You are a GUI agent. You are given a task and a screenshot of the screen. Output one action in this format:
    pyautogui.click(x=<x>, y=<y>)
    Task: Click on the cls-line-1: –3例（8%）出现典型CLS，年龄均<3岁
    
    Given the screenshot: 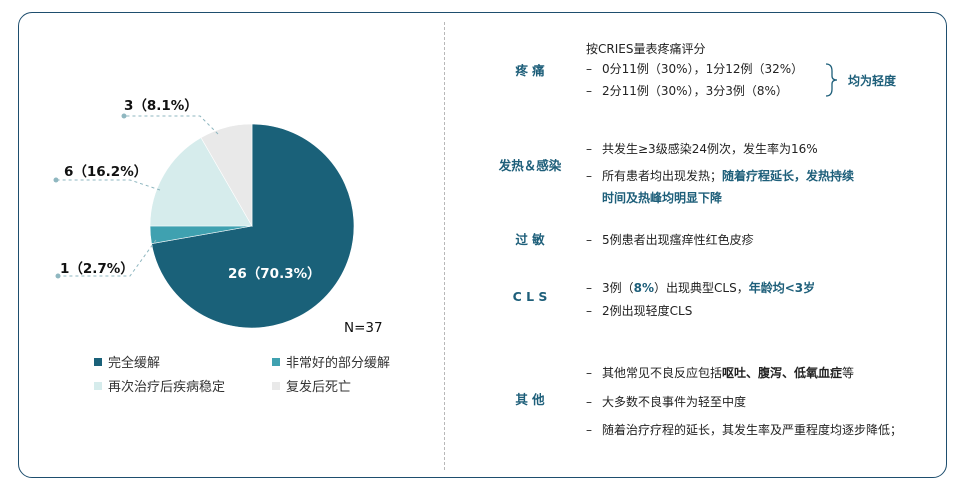 What is the action you would take?
    pyautogui.click(x=701, y=288)
    